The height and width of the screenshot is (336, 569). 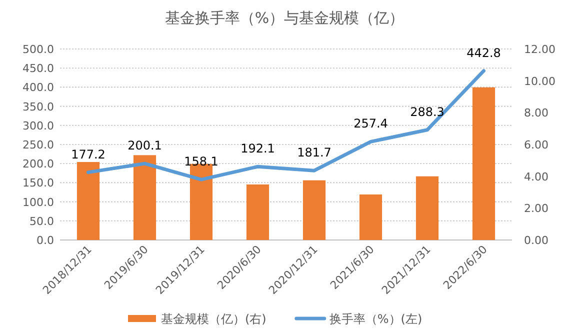 I want to click on data-label: 200.1, so click(x=145, y=145).